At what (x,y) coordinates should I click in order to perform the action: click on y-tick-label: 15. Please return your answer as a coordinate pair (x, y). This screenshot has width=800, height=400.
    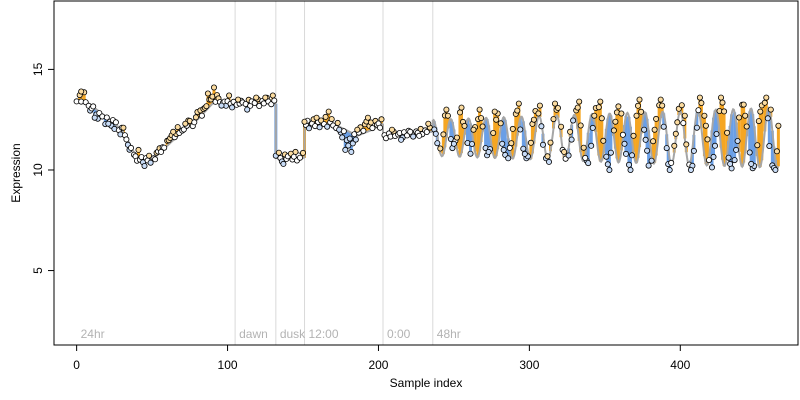
    Looking at the image, I should click on (38, 69).